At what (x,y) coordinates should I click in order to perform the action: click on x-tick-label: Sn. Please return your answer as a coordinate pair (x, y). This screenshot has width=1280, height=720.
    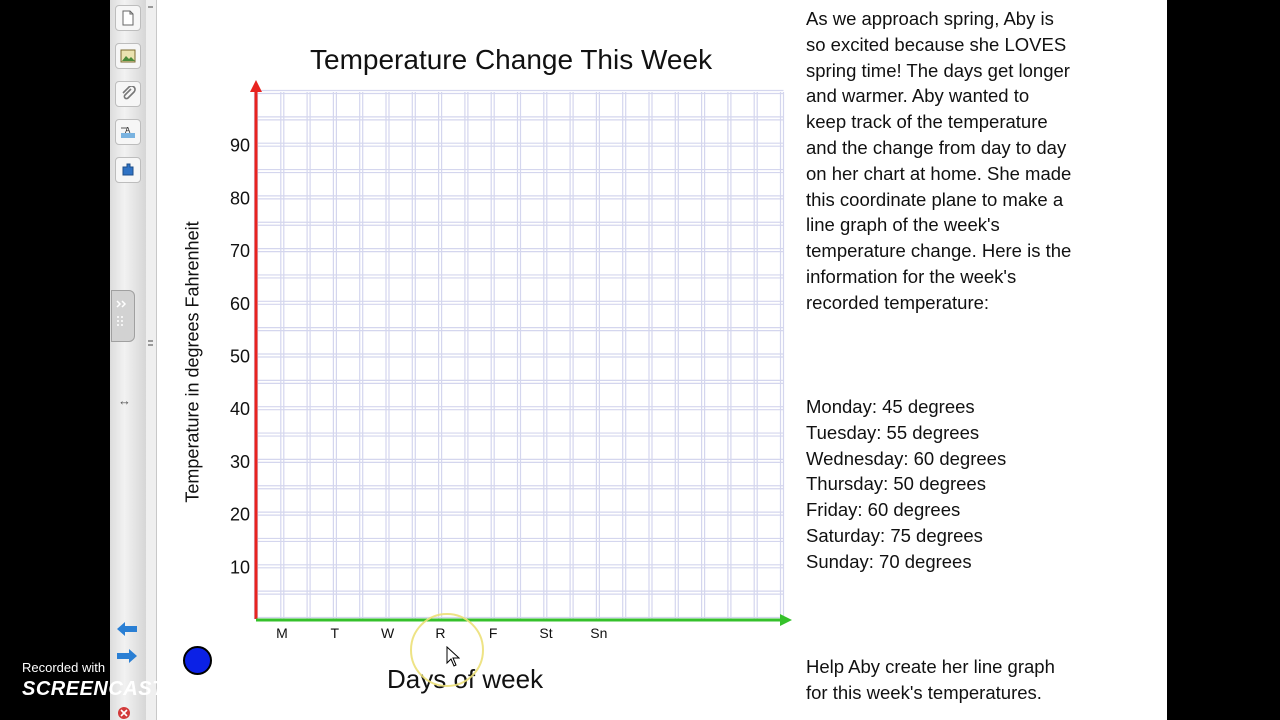
    Looking at the image, I should click on (598, 633).